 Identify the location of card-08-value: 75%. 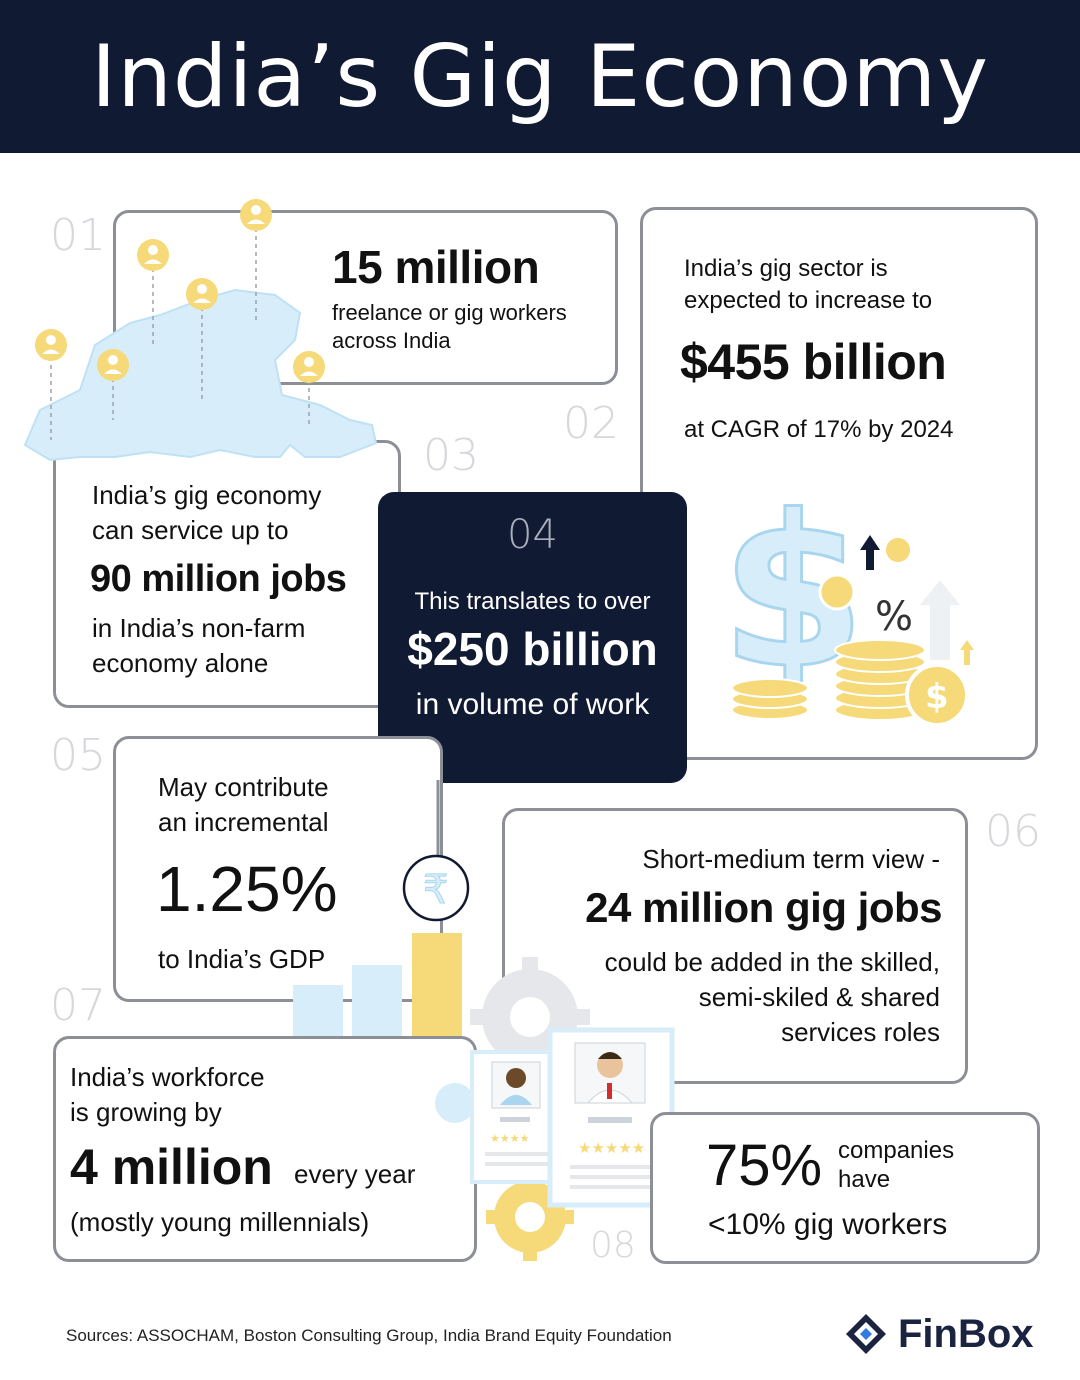
(764, 1165).